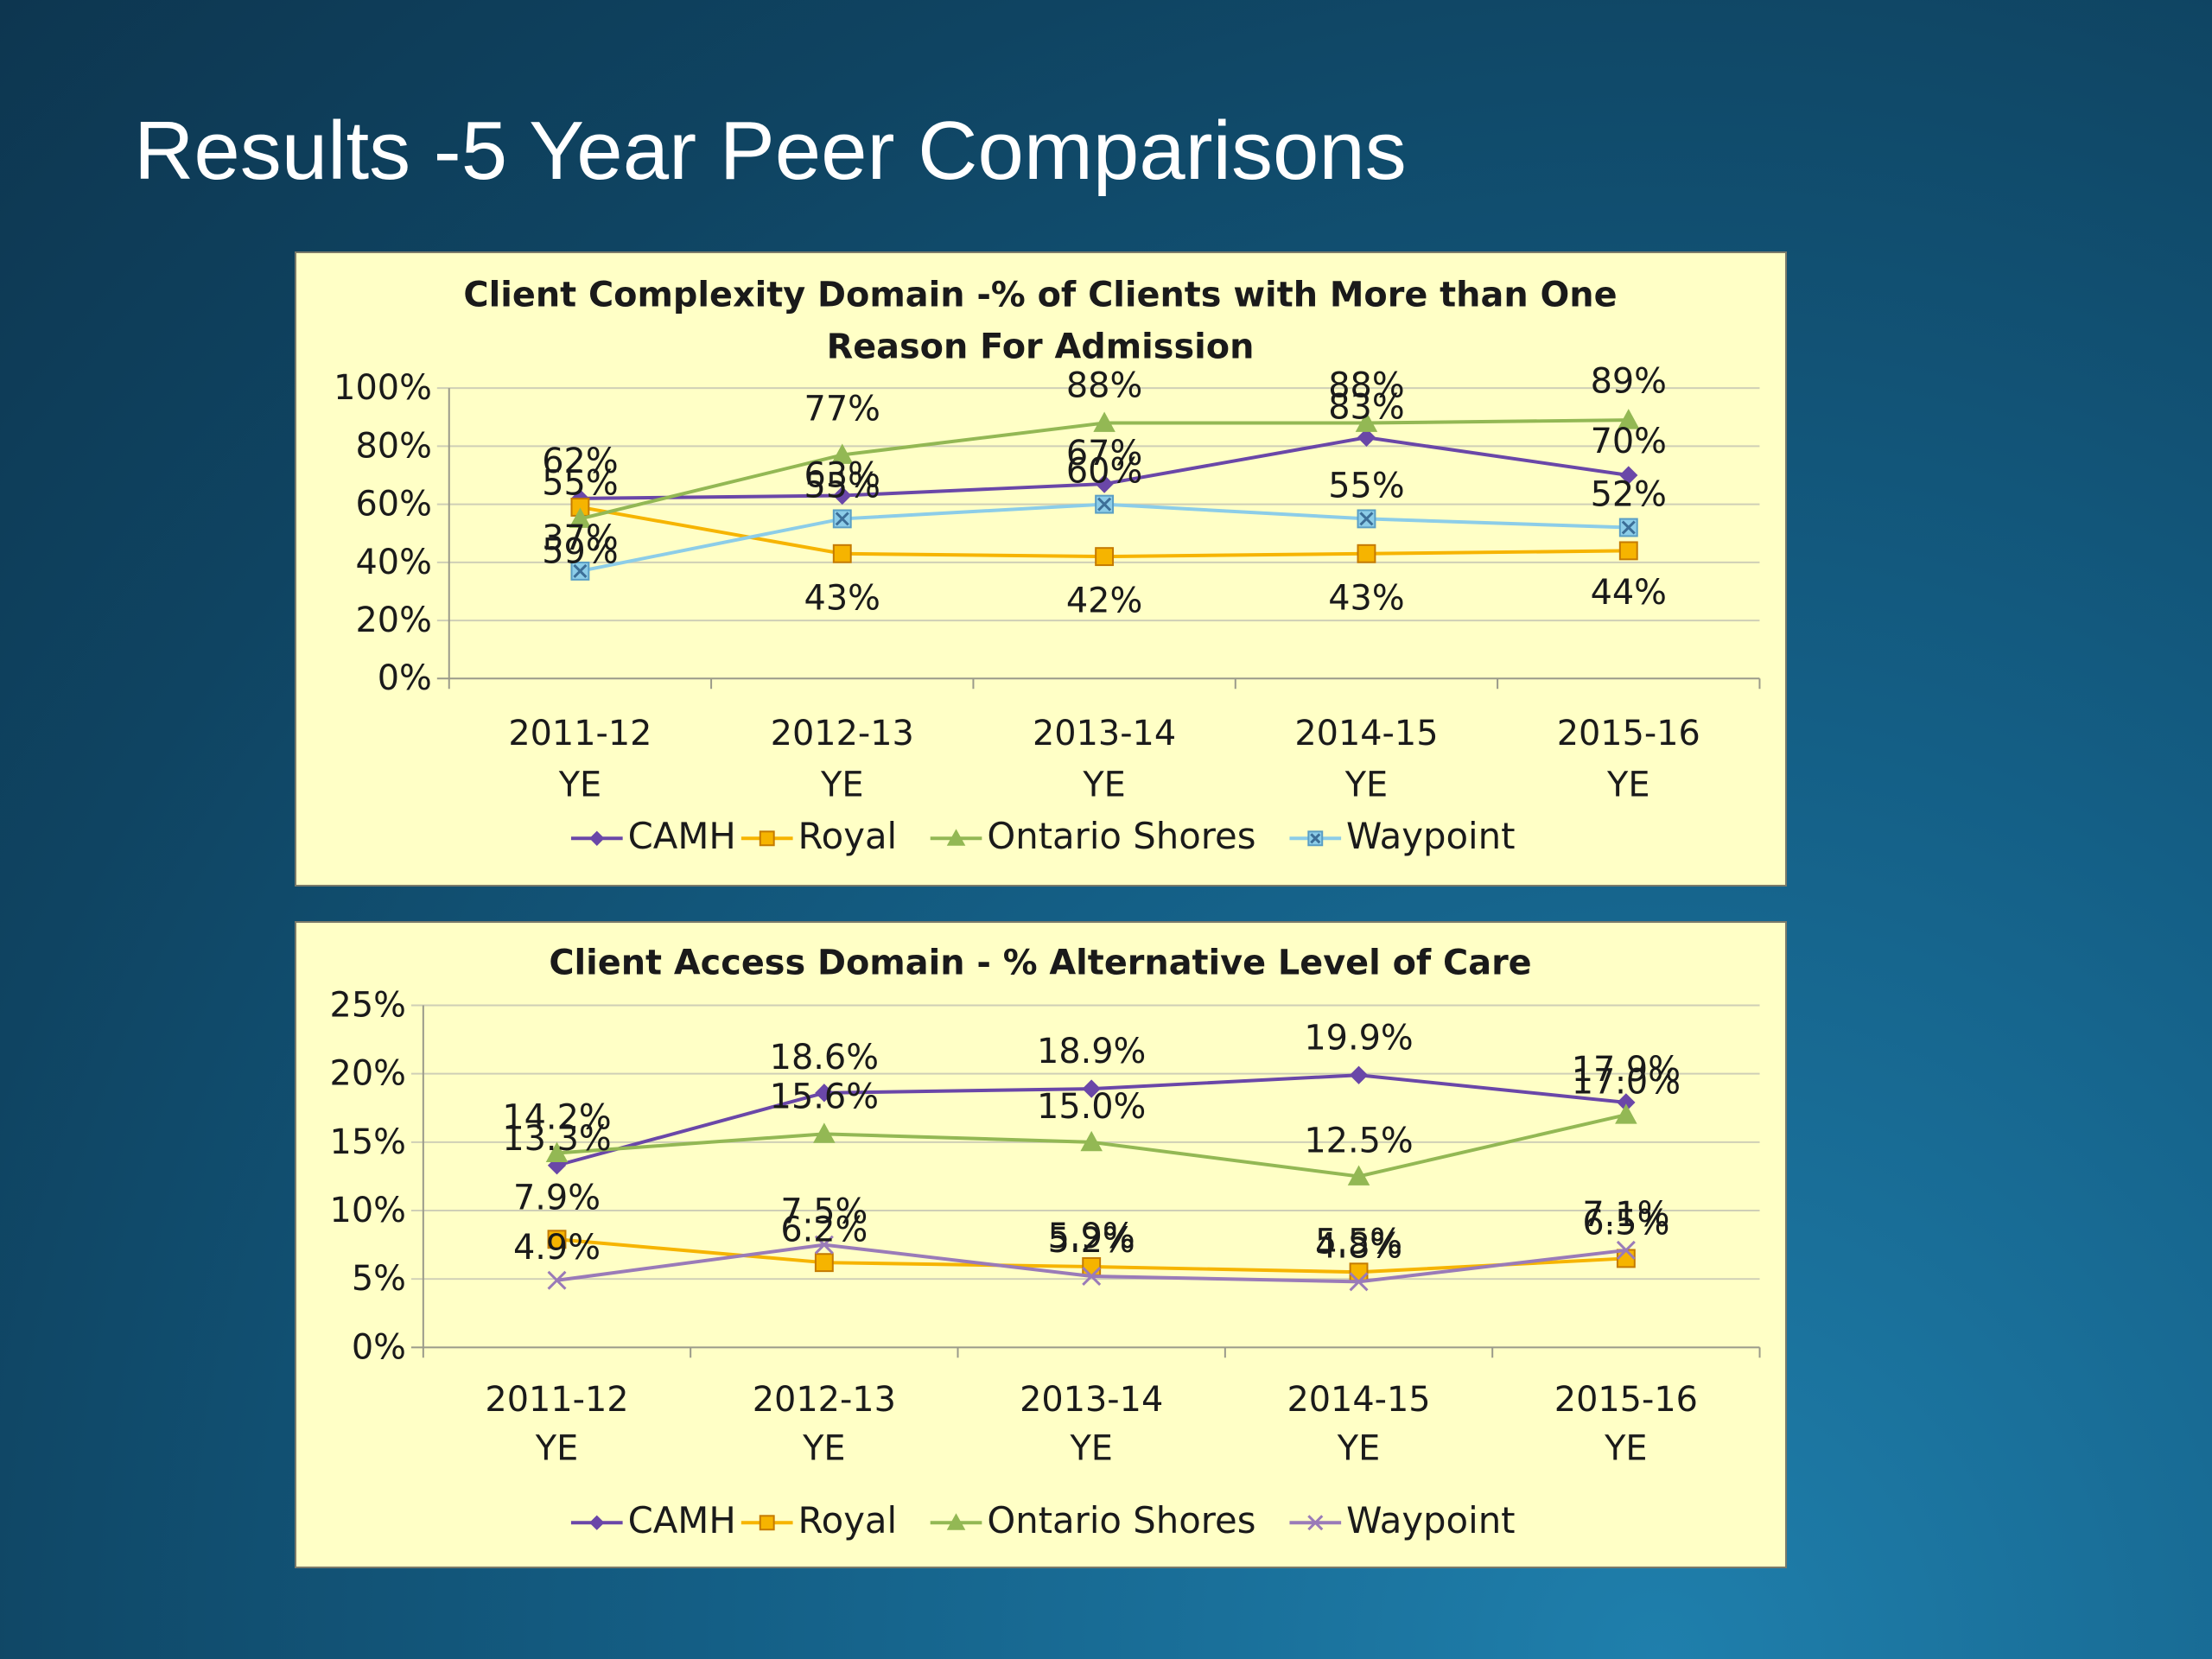 The width and height of the screenshot is (2212, 1659). I want to click on chart2-y-tick: 20%, so click(368, 1074).